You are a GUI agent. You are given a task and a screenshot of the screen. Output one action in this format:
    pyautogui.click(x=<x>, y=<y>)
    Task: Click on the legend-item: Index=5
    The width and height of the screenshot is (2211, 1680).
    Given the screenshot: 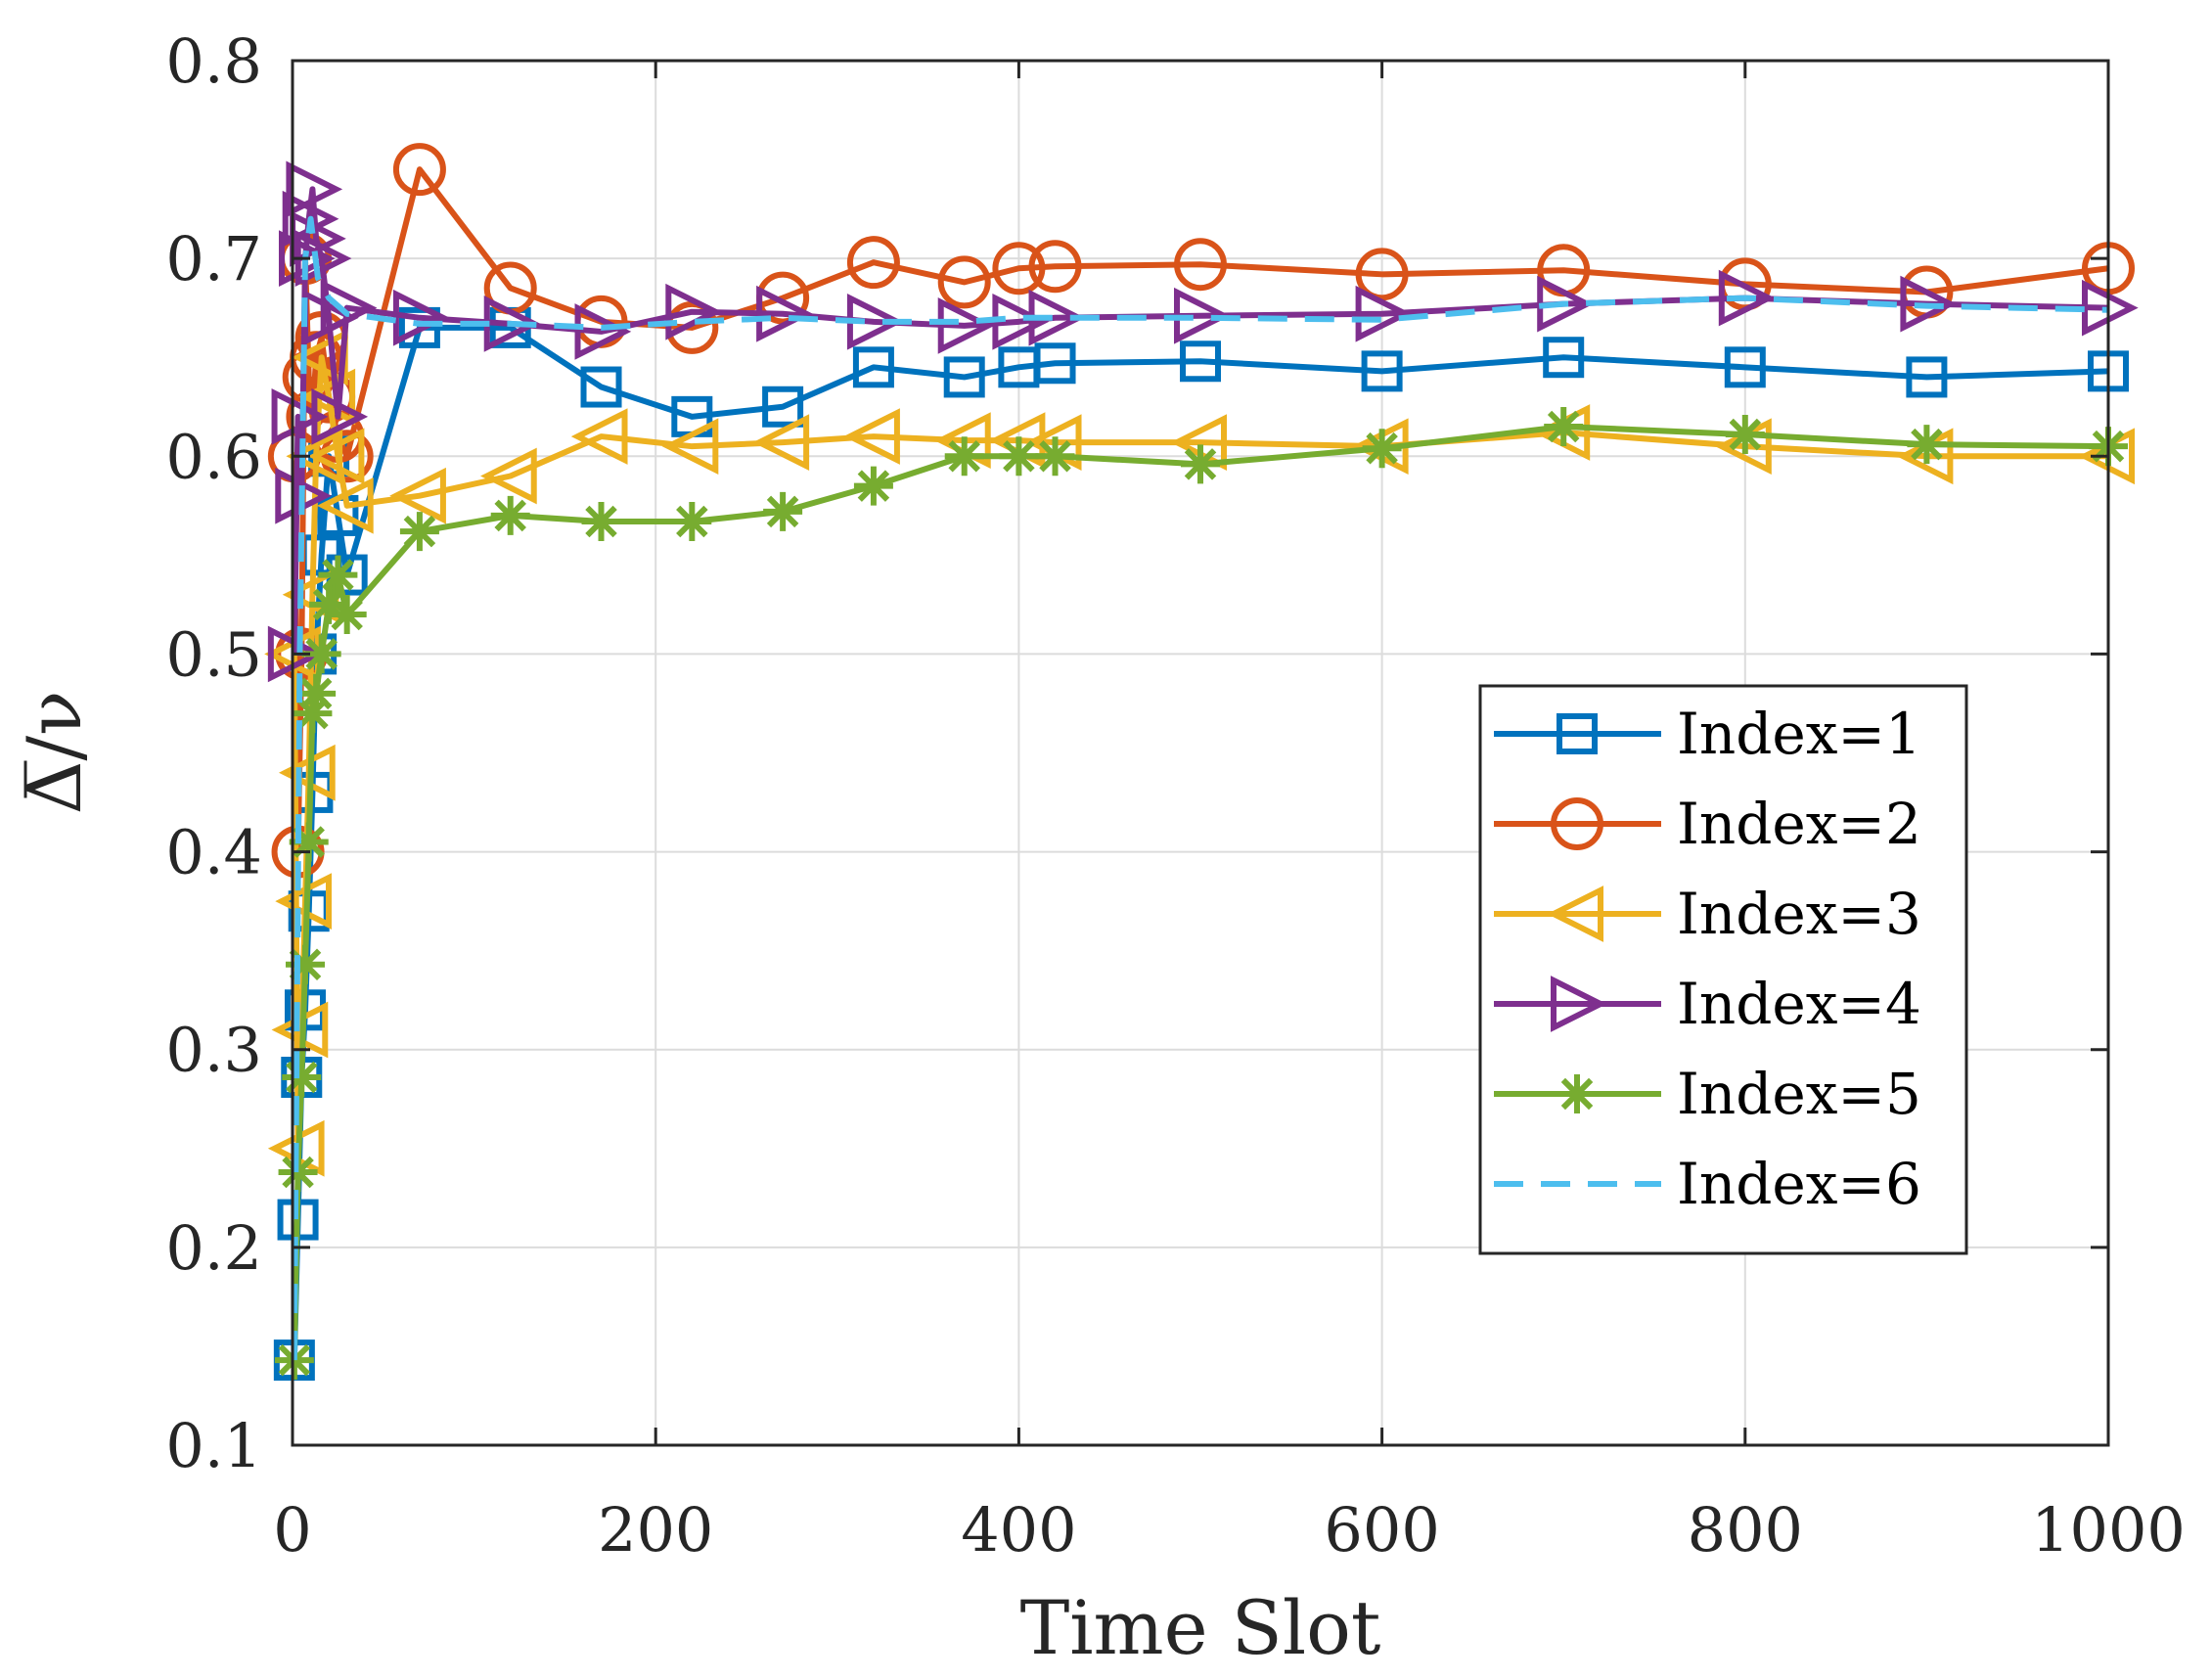 What is the action you would take?
    pyautogui.click(x=1707, y=1094)
    